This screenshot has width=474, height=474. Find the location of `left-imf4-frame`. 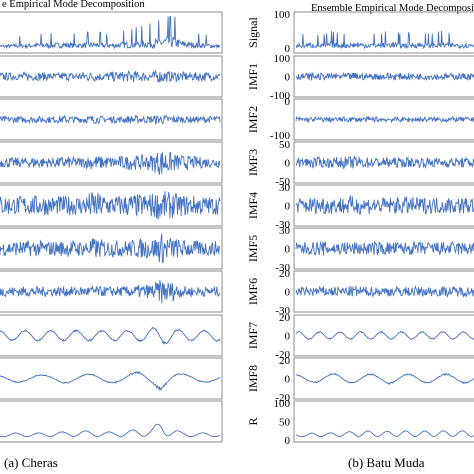

left-imf4-frame is located at coordinates (111, 205).